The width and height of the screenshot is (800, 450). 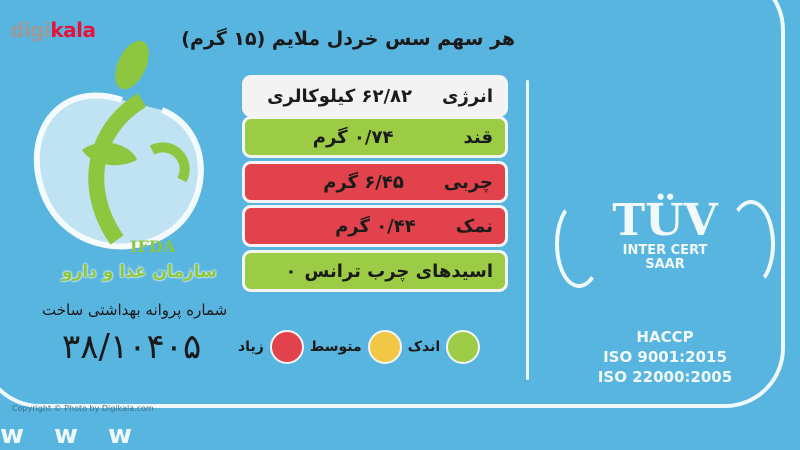 I want to click on cert-iso22000: ISO 22000:2005, so click(x=665, y=377).